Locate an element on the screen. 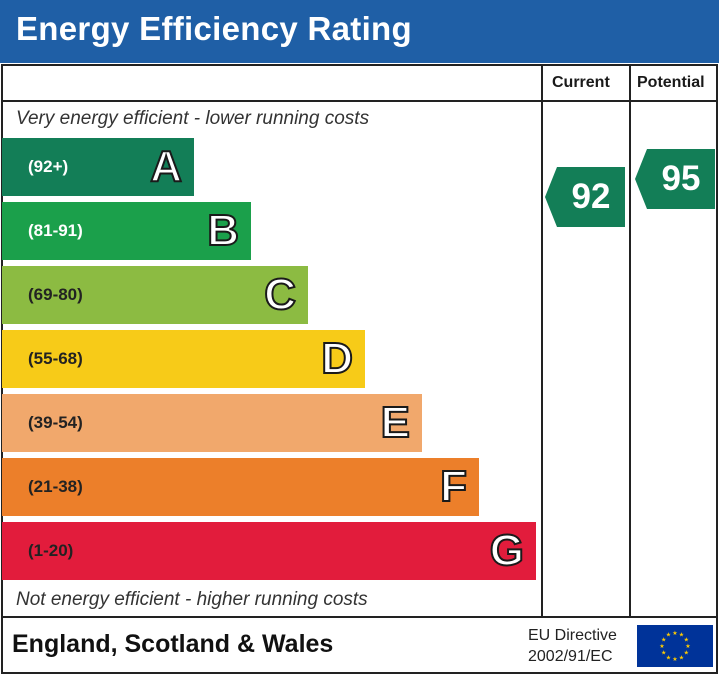 Image resolution: width=719 pixels, height=675 pixels. band-c-range: (69-80) is located at coordinates (55, 294).